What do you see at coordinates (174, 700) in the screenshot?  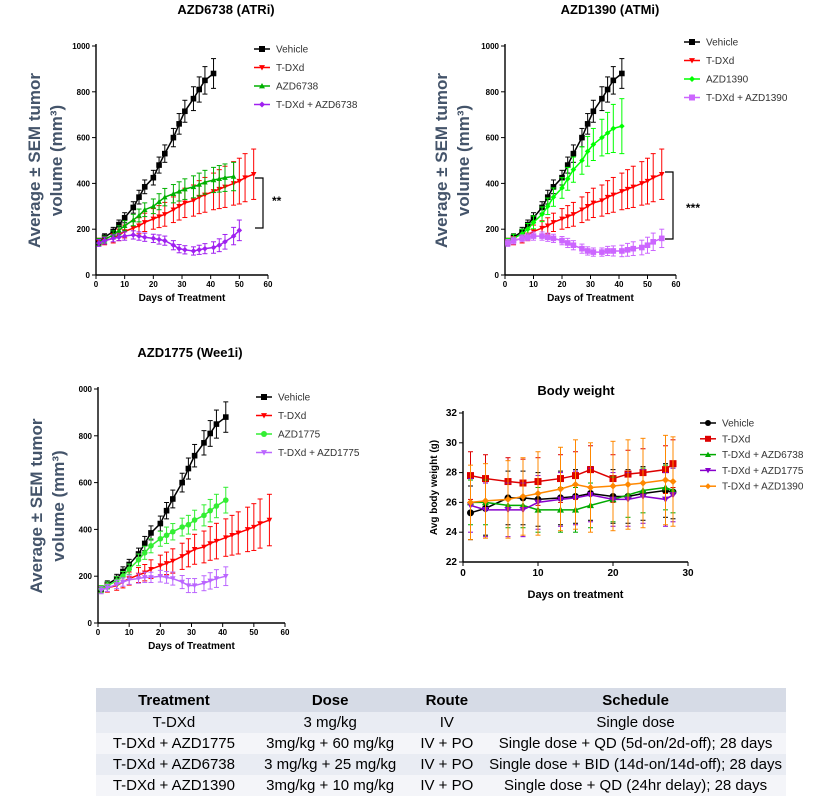 I see `header-treatment: Treatment` at bounding box center [174, 700].